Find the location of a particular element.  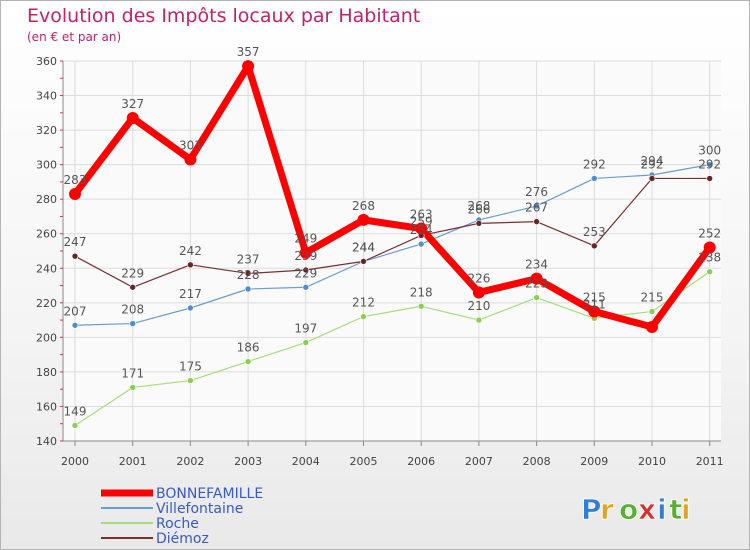

chart-title: Evolution des Impôts locaux par Habitant is located at coordinates (224, 16).